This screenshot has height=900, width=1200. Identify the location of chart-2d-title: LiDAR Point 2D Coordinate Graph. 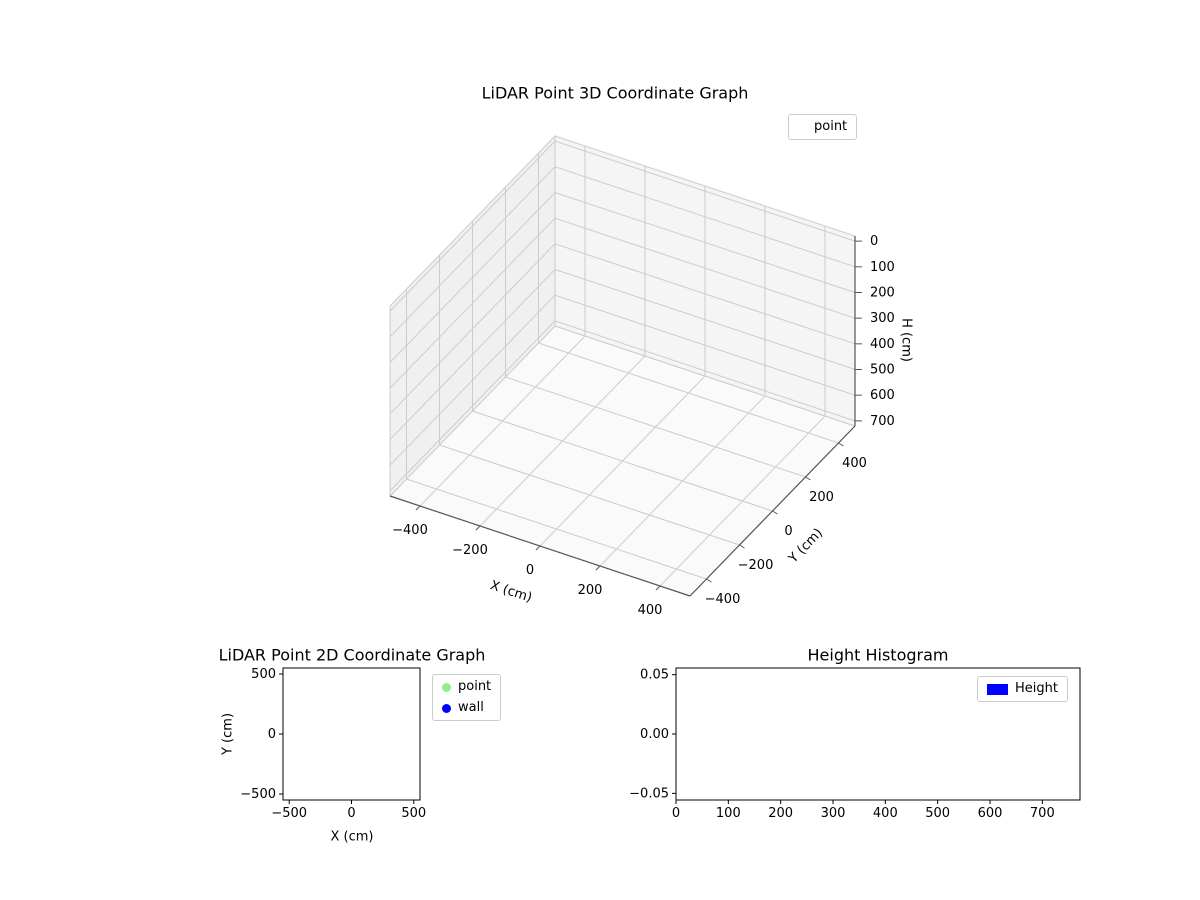
(352, 655).